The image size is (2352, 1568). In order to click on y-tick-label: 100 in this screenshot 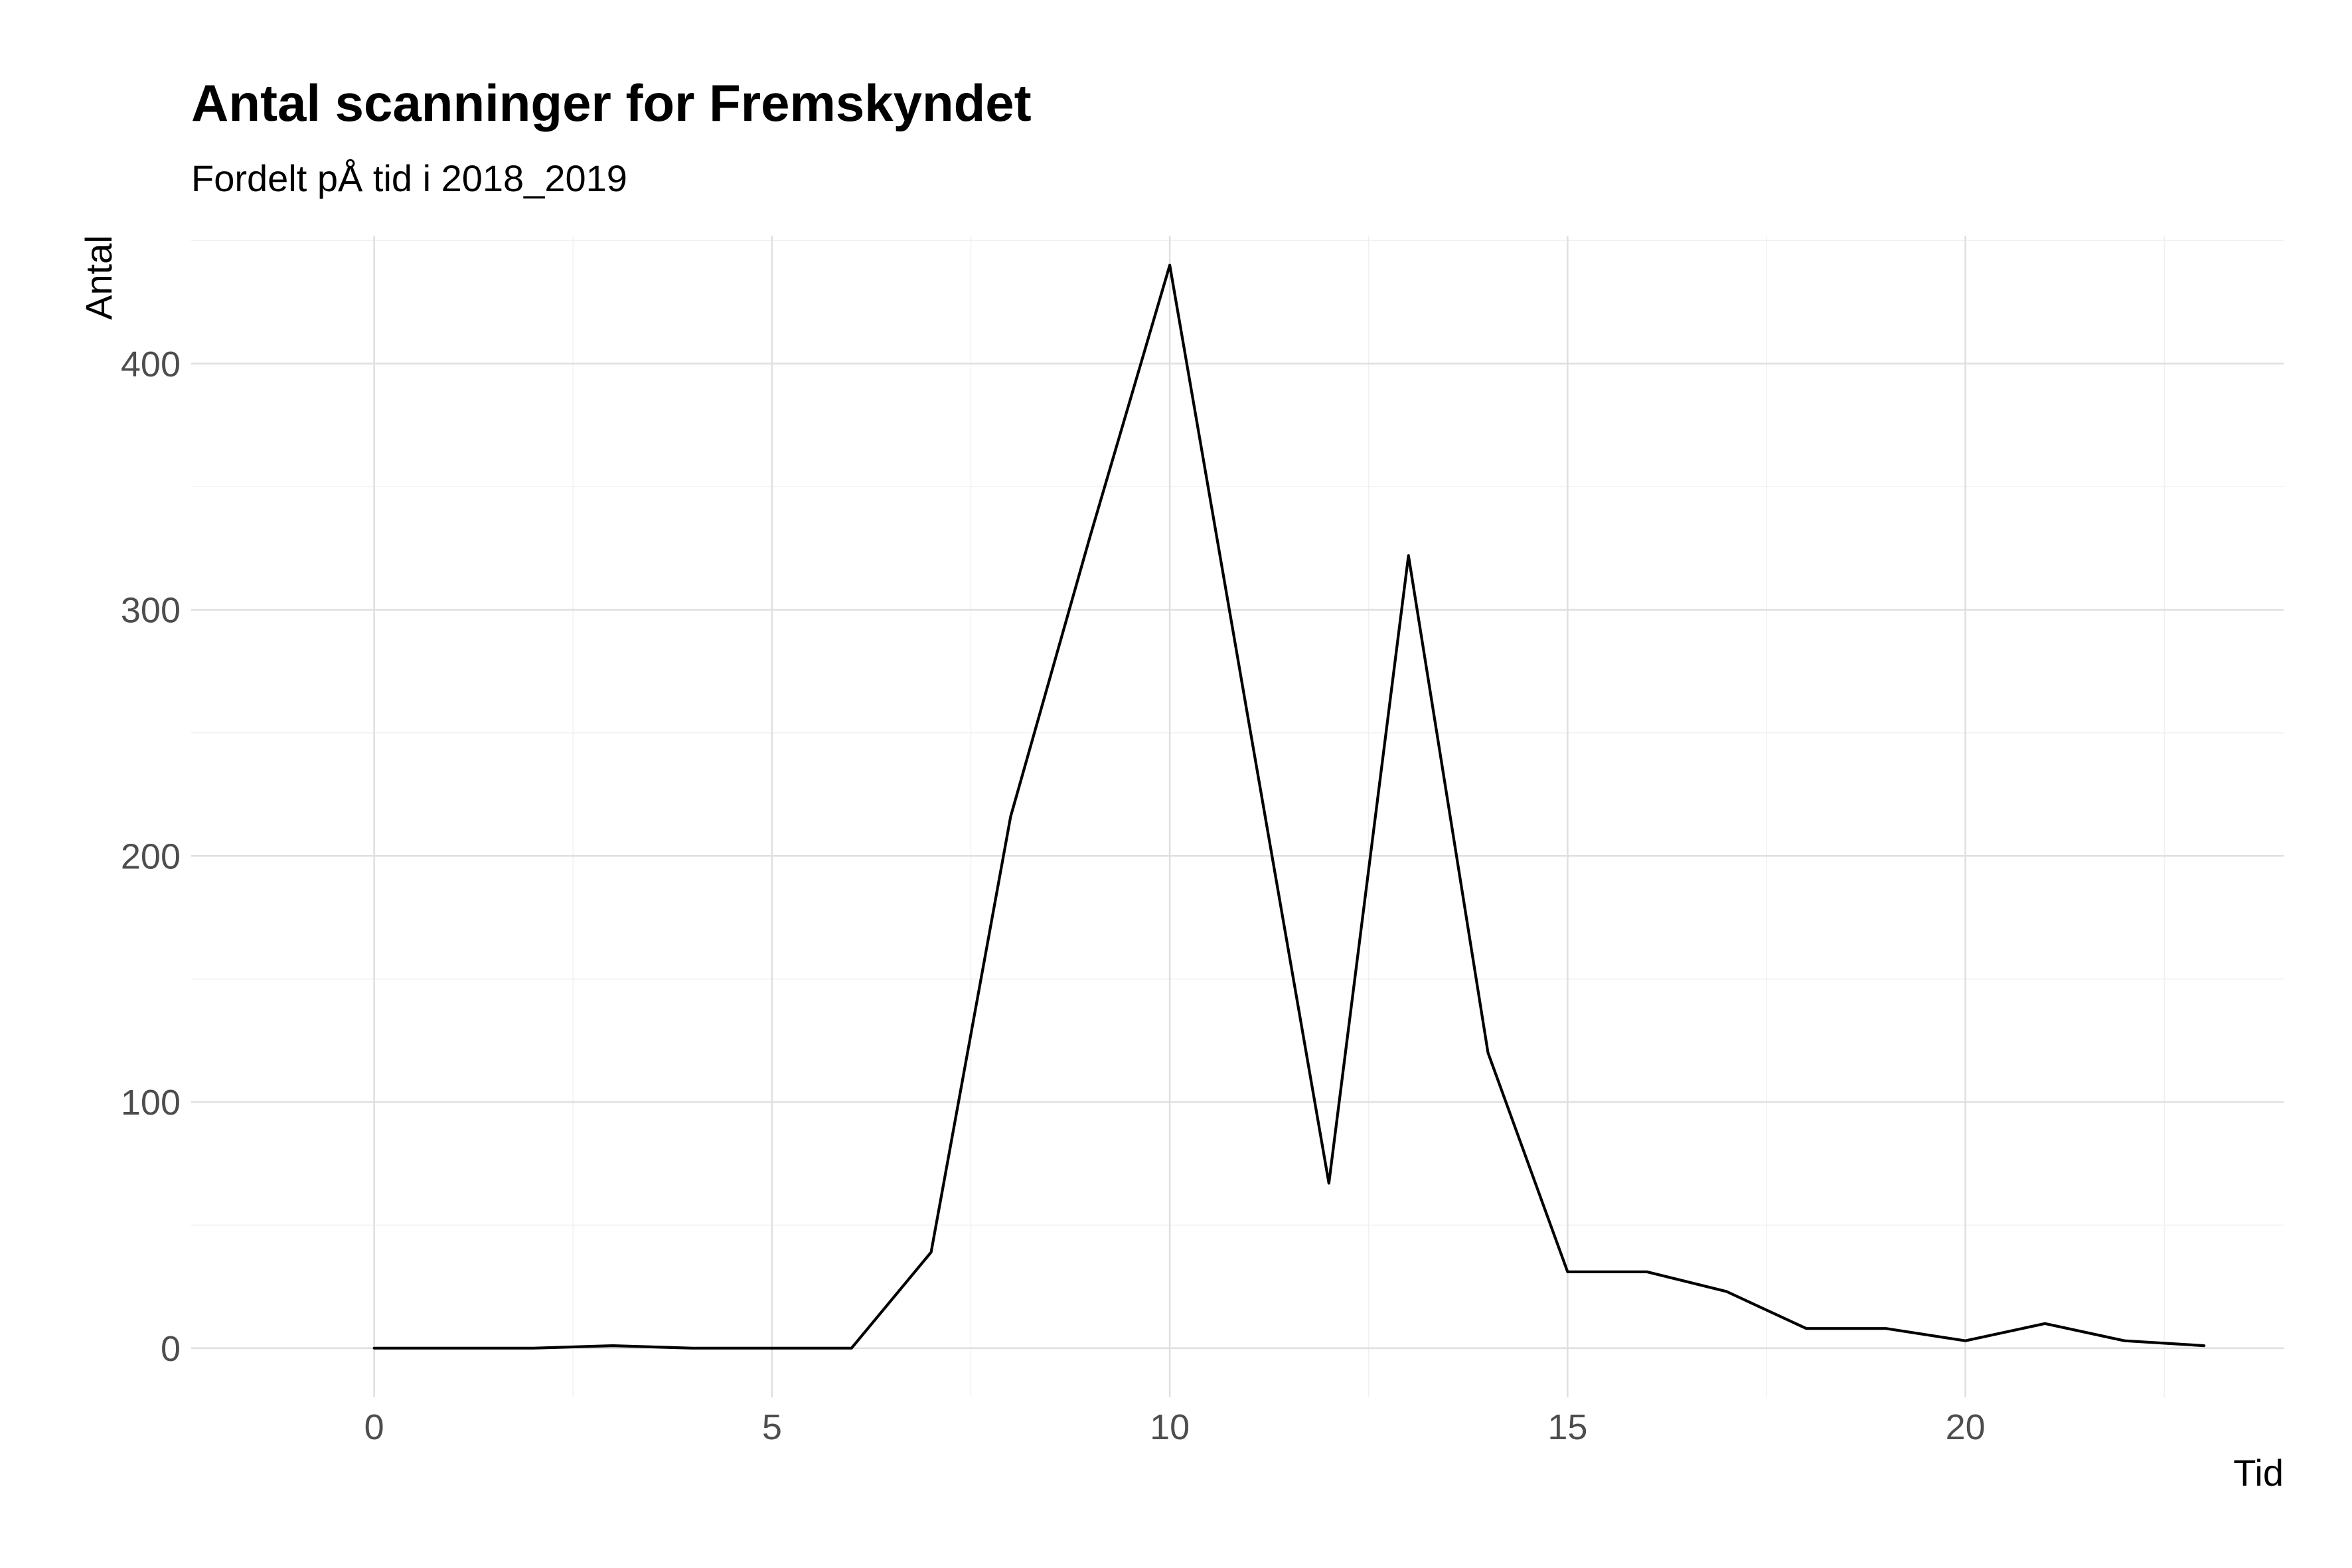, I will do `click(151, 1103)`.